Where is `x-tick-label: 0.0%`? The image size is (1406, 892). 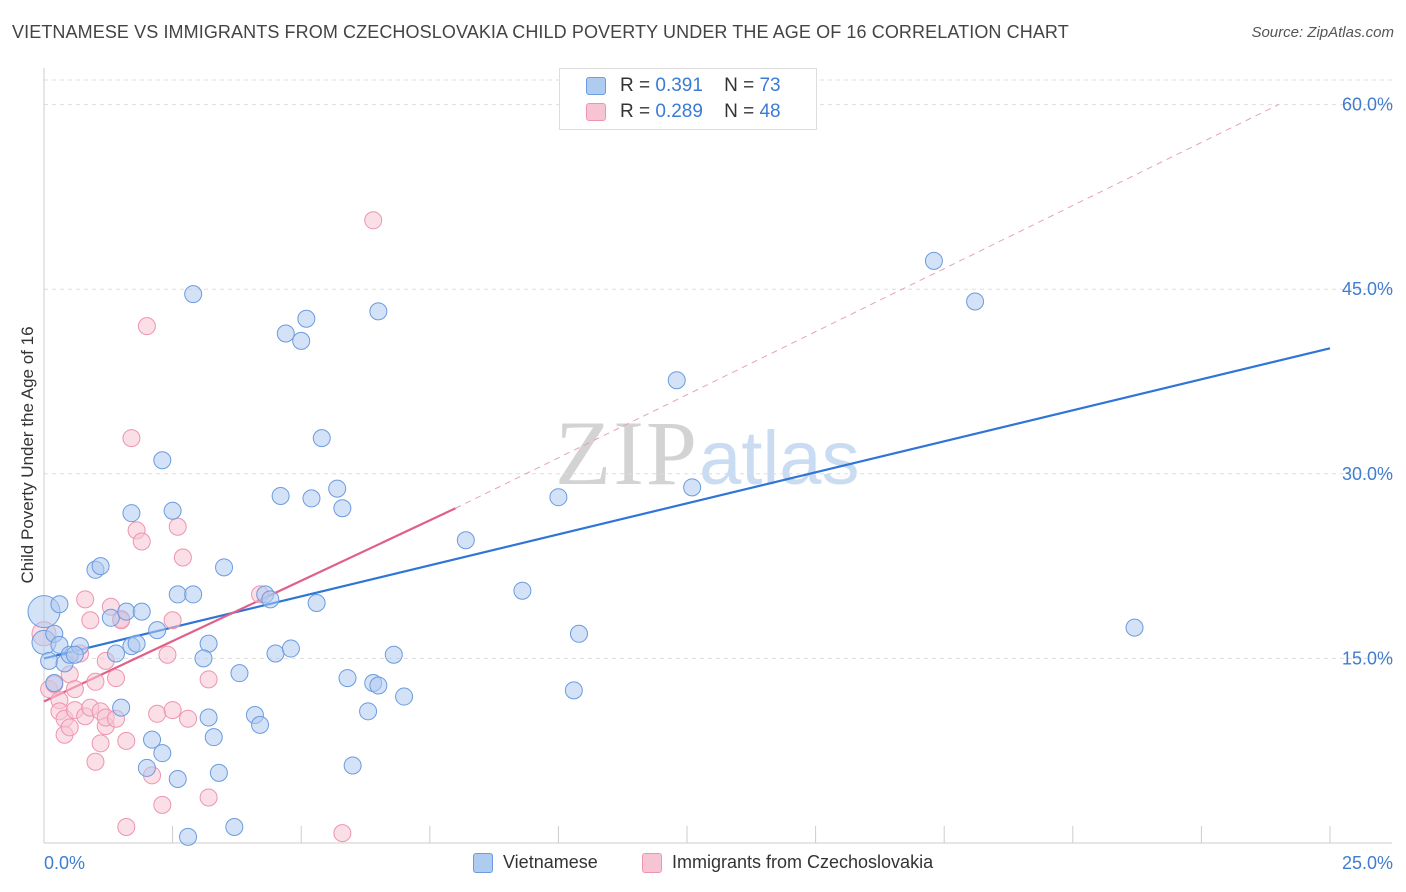 x-tick-label: 0.0% is located at coordinates (64, 863).